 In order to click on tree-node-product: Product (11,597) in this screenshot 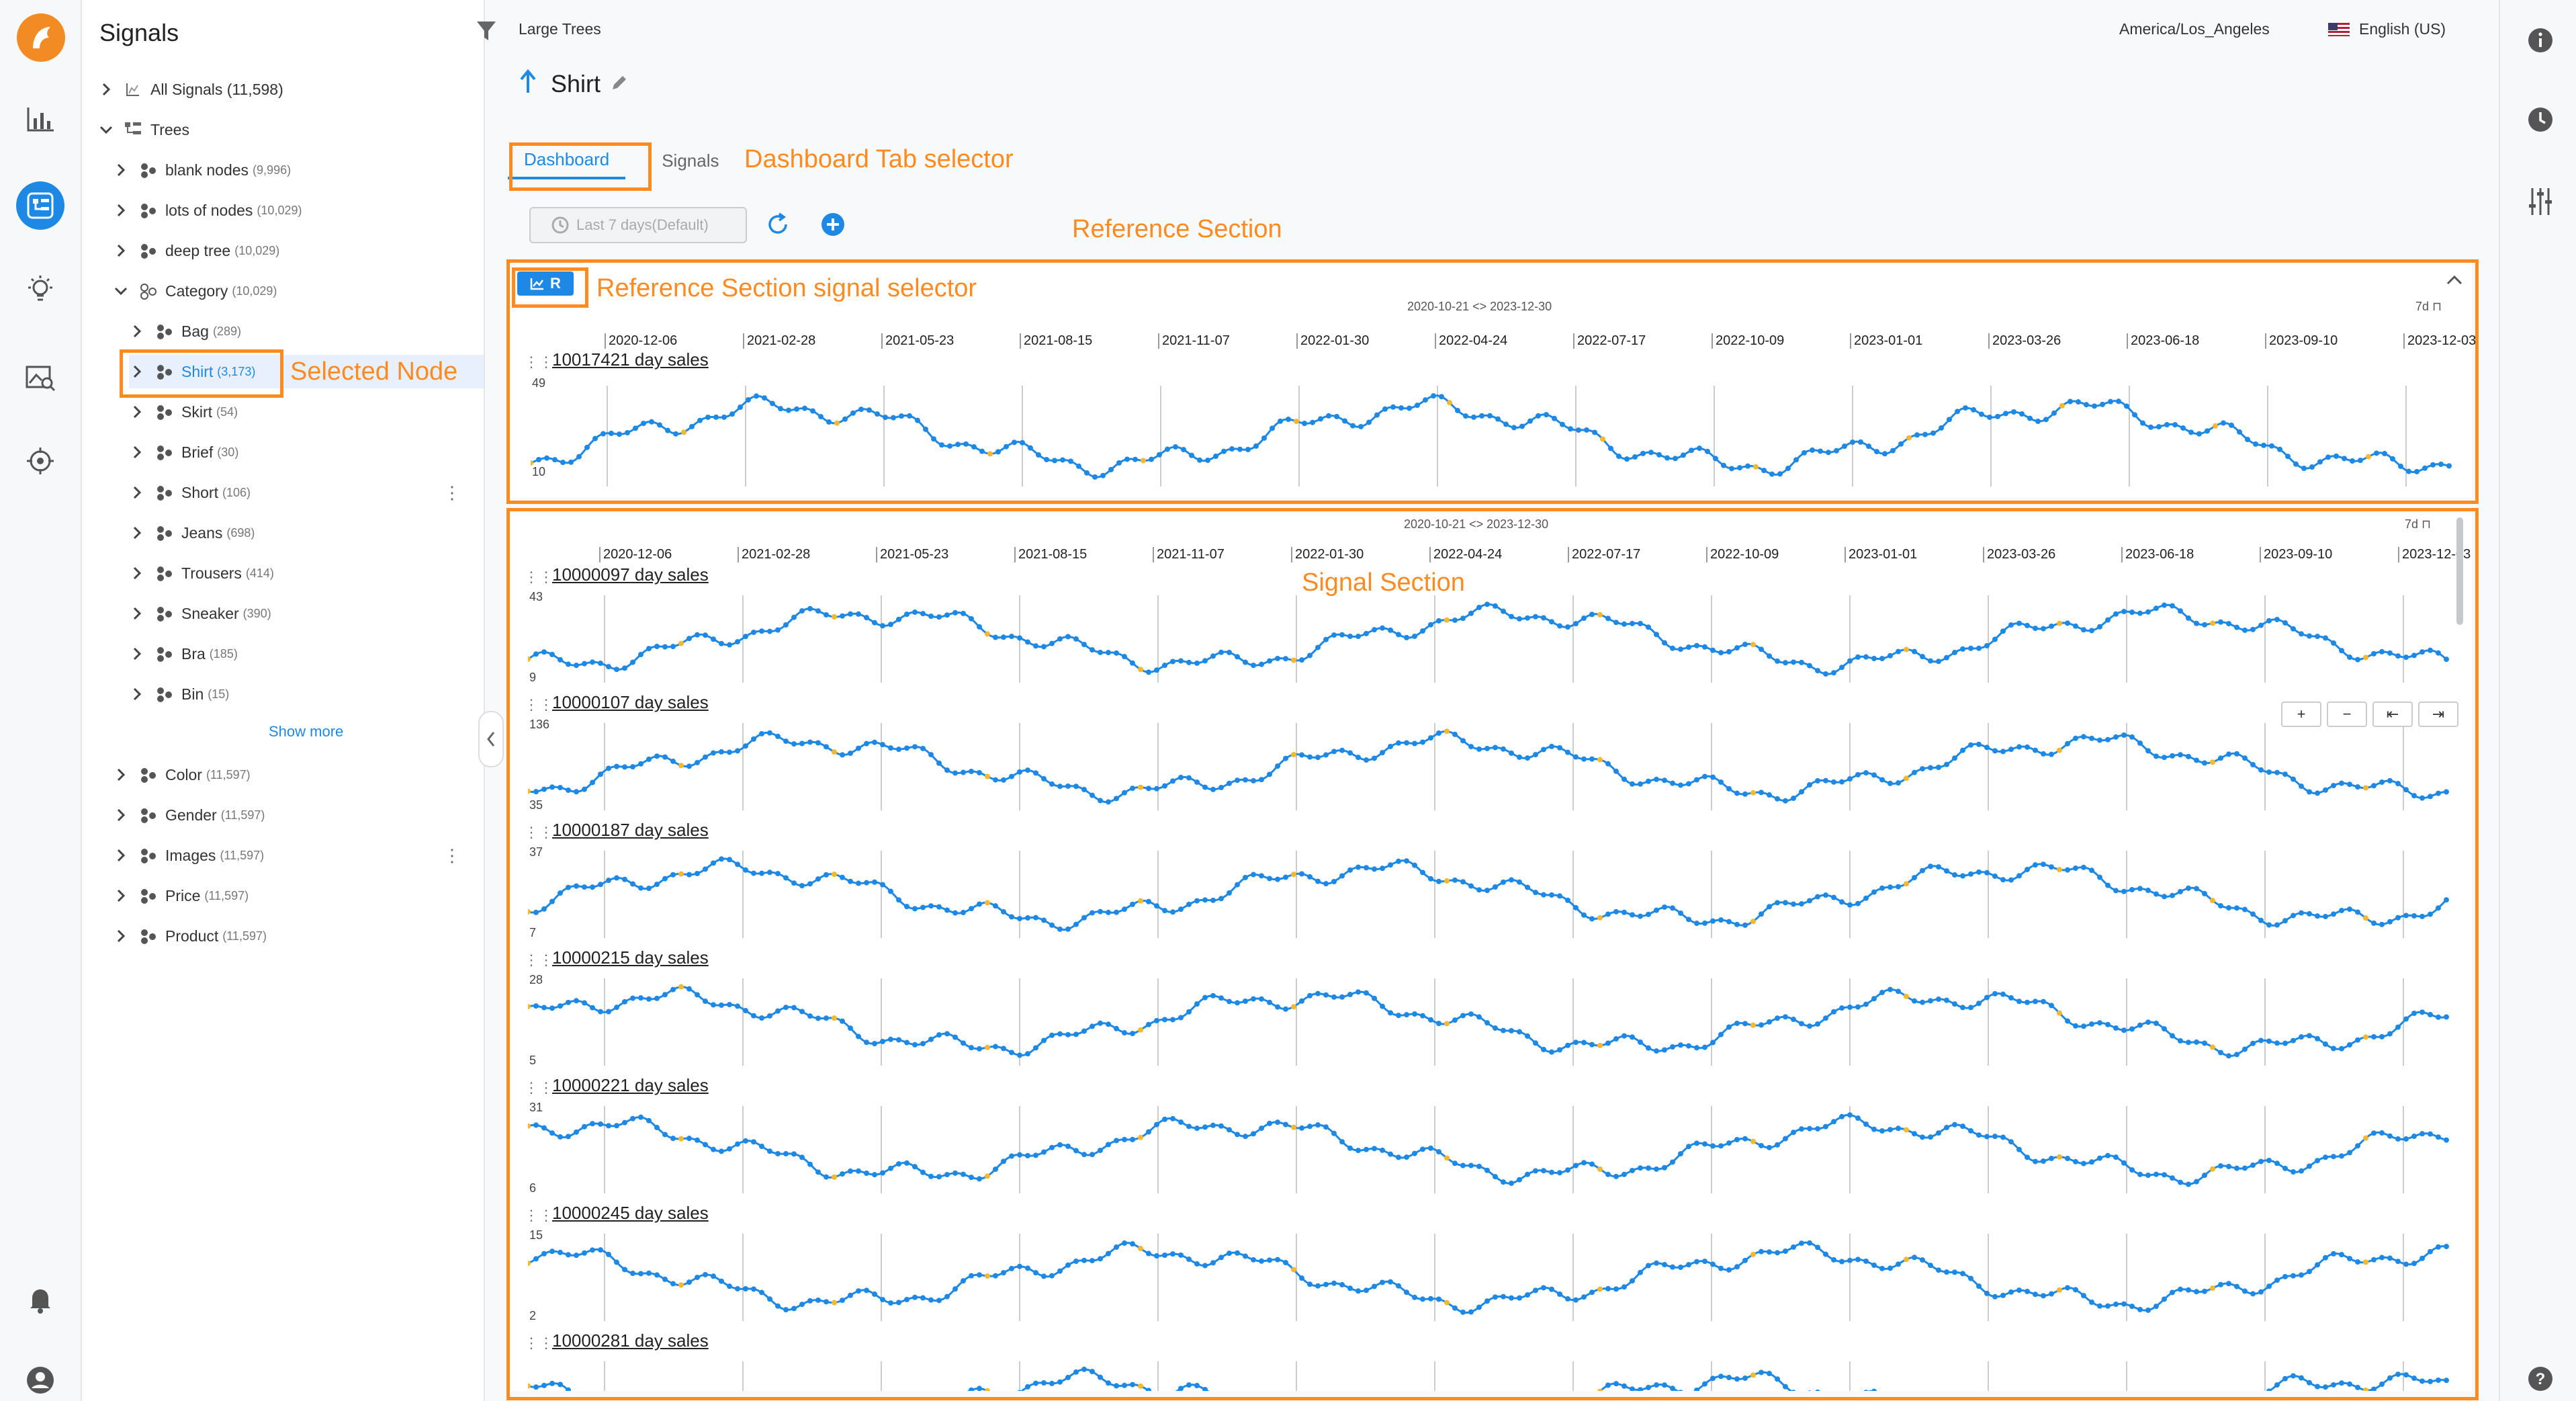, I will do `click(298, 936)`.